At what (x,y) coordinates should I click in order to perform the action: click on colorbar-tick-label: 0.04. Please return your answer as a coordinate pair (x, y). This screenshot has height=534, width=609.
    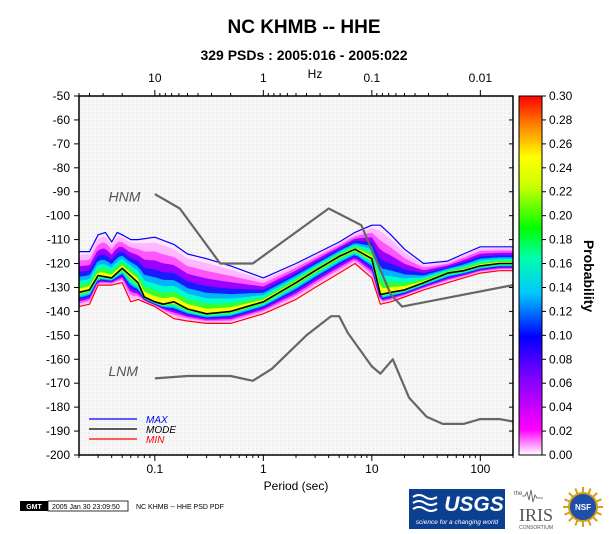
    Looking at the image, I should click on (561, 407).